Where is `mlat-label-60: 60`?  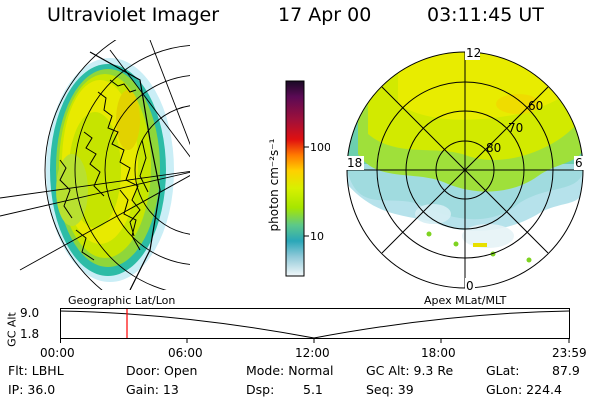 mlat-label-60: 60 is located at coordinates (535, 106).